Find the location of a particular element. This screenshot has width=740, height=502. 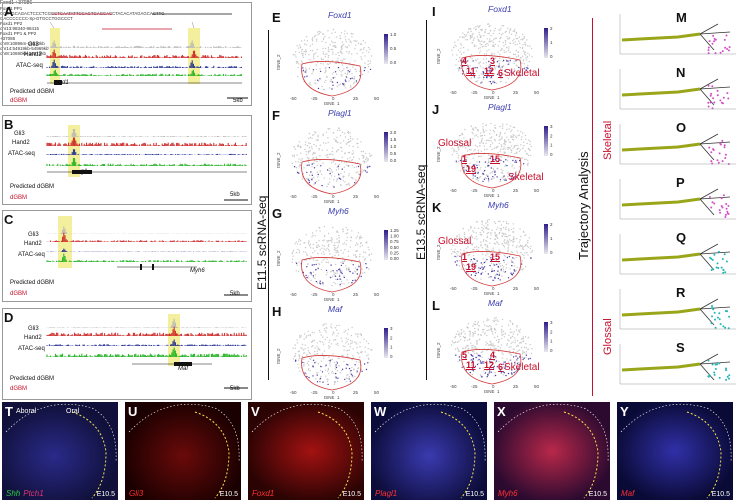

y-axis-label: tSNE_2 is located at coordinates (278, 356).